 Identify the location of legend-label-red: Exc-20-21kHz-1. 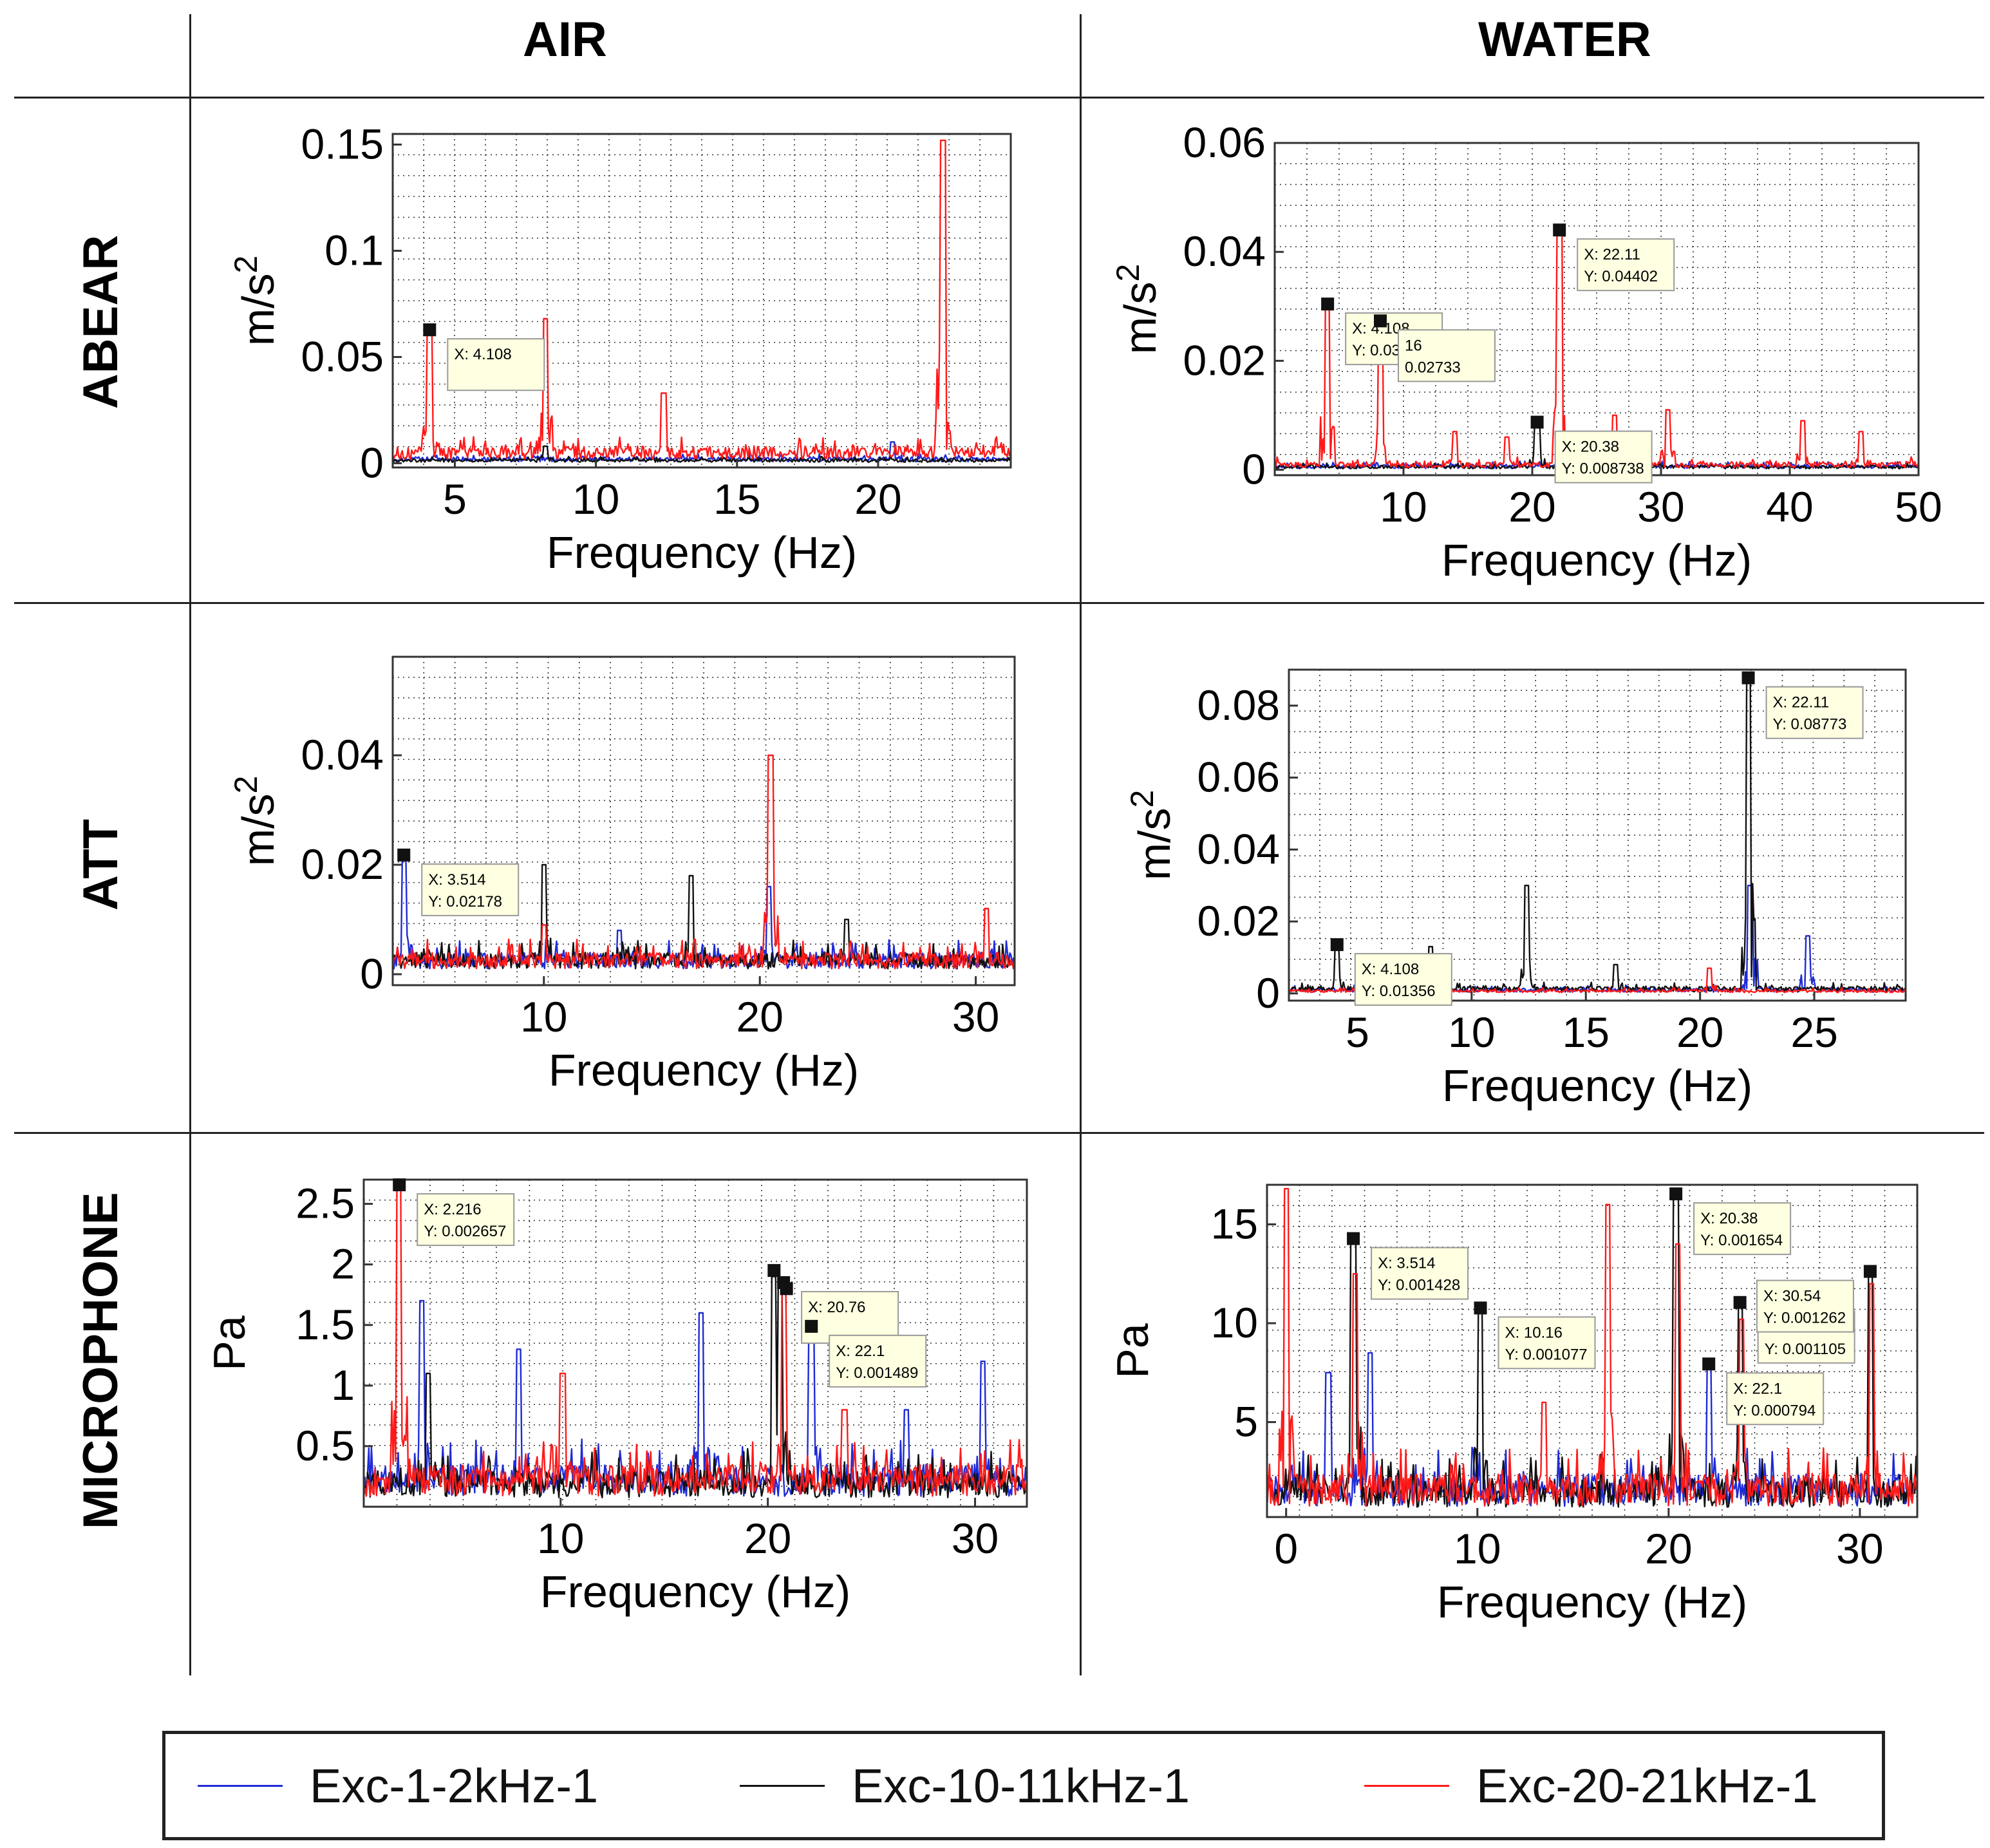
(1647, 1785).